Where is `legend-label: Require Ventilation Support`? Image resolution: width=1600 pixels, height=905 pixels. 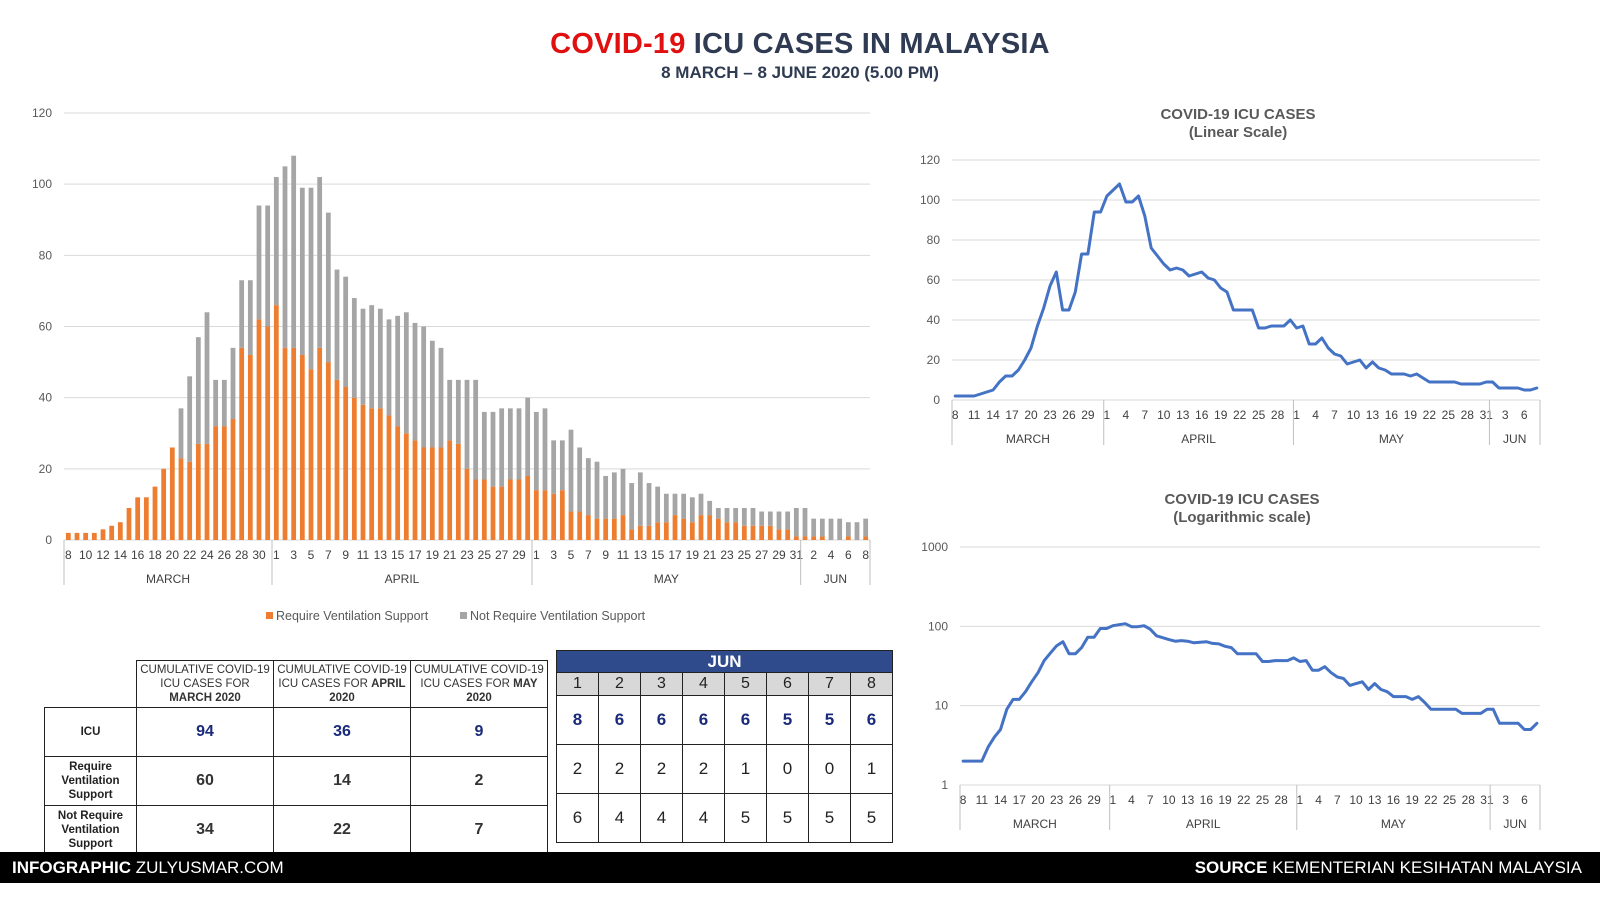
legend-label: Require Ventilation Support is located at coordinates (352, 616).